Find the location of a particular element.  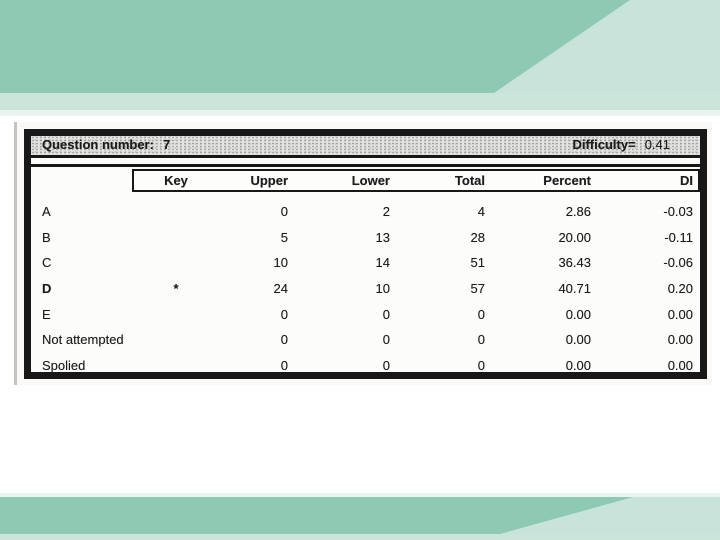

table-row: Spolied 0 0 0 0.00 0.00 is located at coordinates (365, 363).